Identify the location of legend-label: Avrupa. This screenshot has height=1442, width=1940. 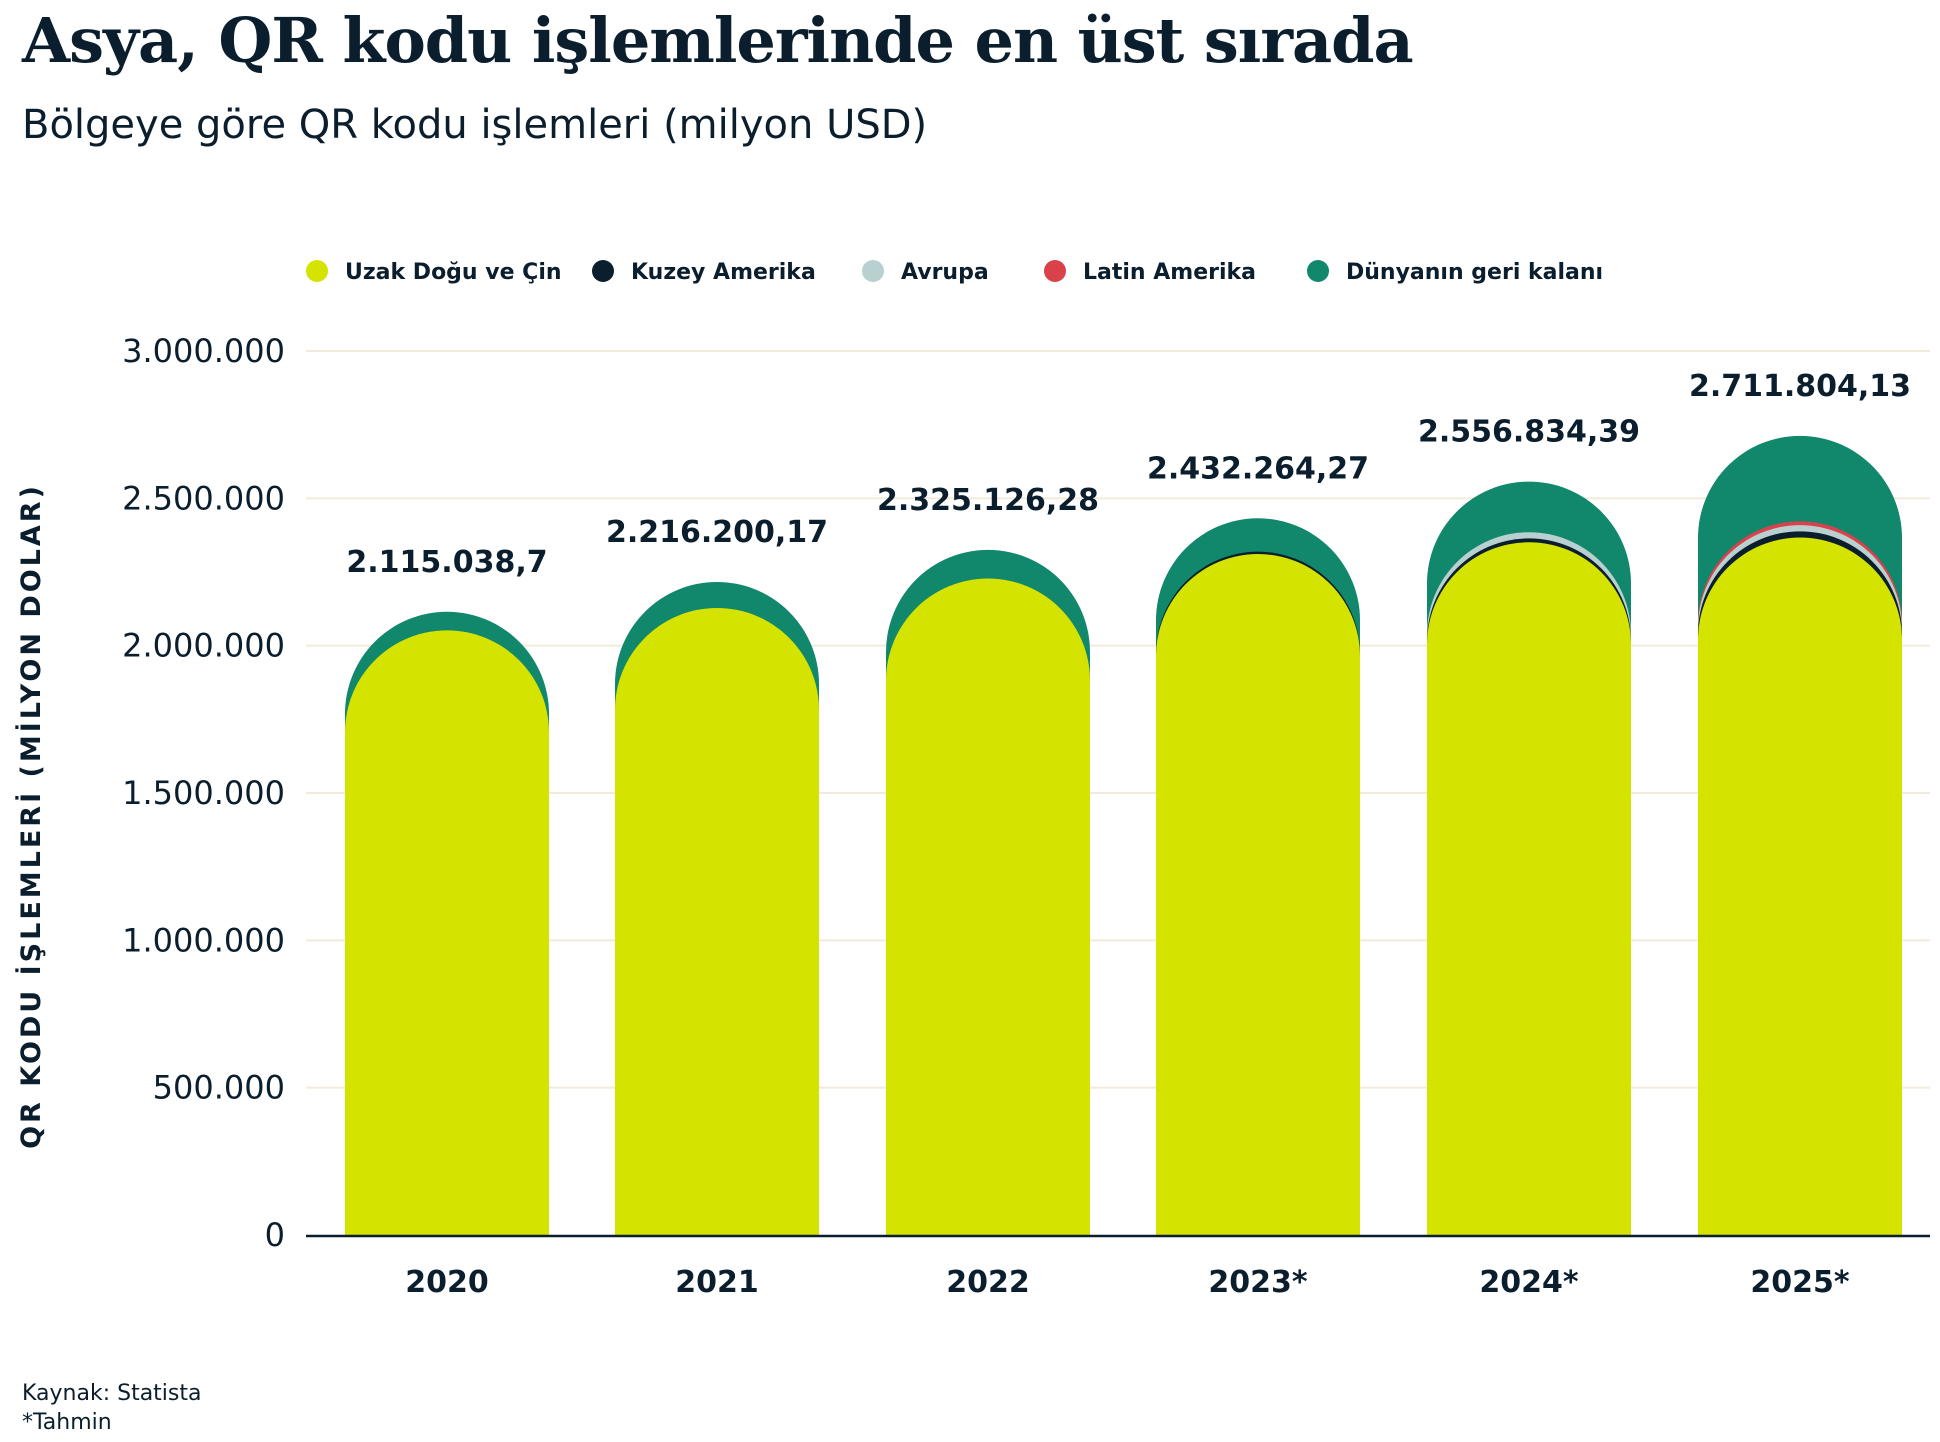
(945, 272).